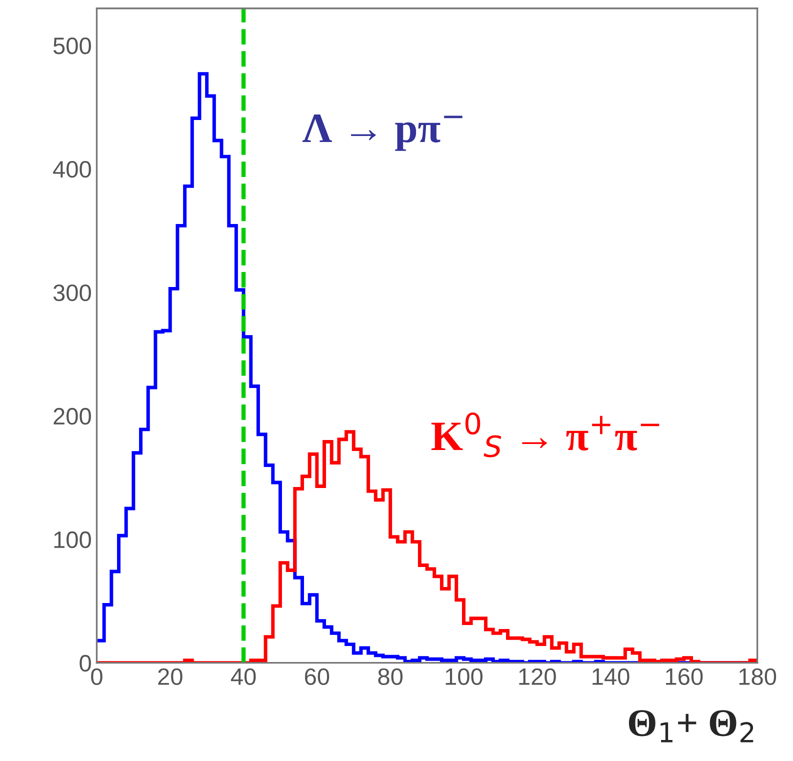 The width and height of the screenshot is (793, 761). Describe the element at coordinates (72, 293) in the screenshot. I see `y-tick-label: 300` at that location.